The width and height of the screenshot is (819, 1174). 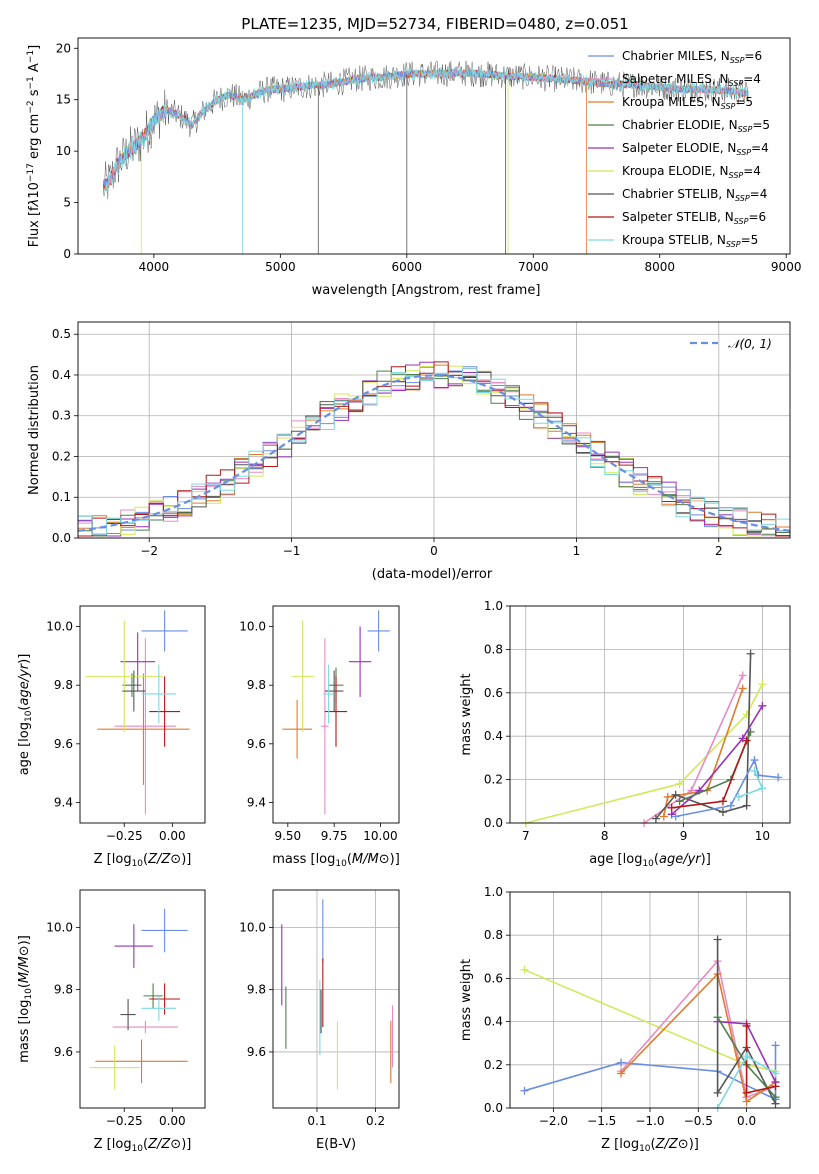 I want to click on weight_vs_age-ytick-label: 1.0, so click(x=493, y=606).